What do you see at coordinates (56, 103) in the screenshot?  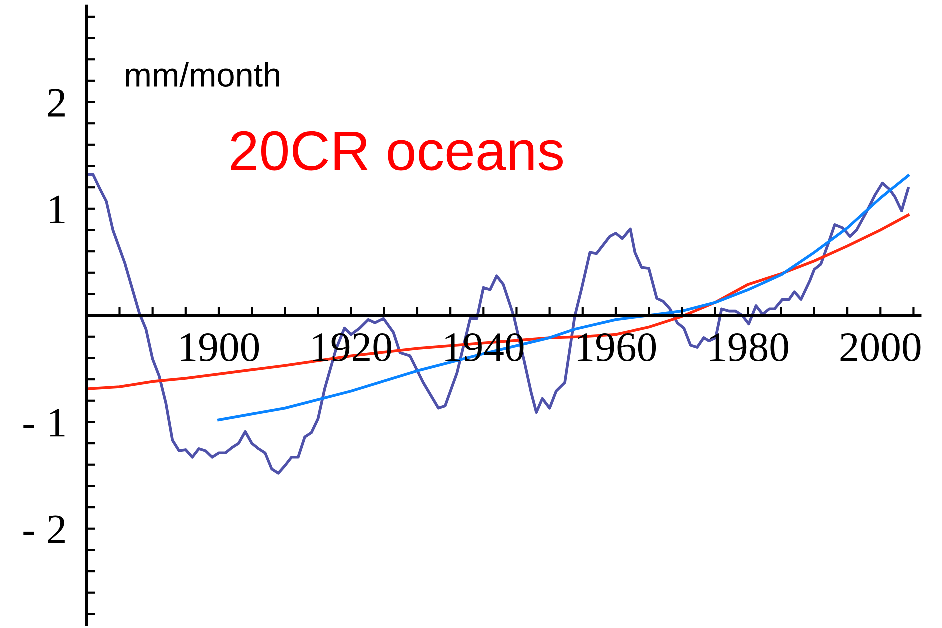 I see `y-tick-label: 2` at bounding box center [56, 103].